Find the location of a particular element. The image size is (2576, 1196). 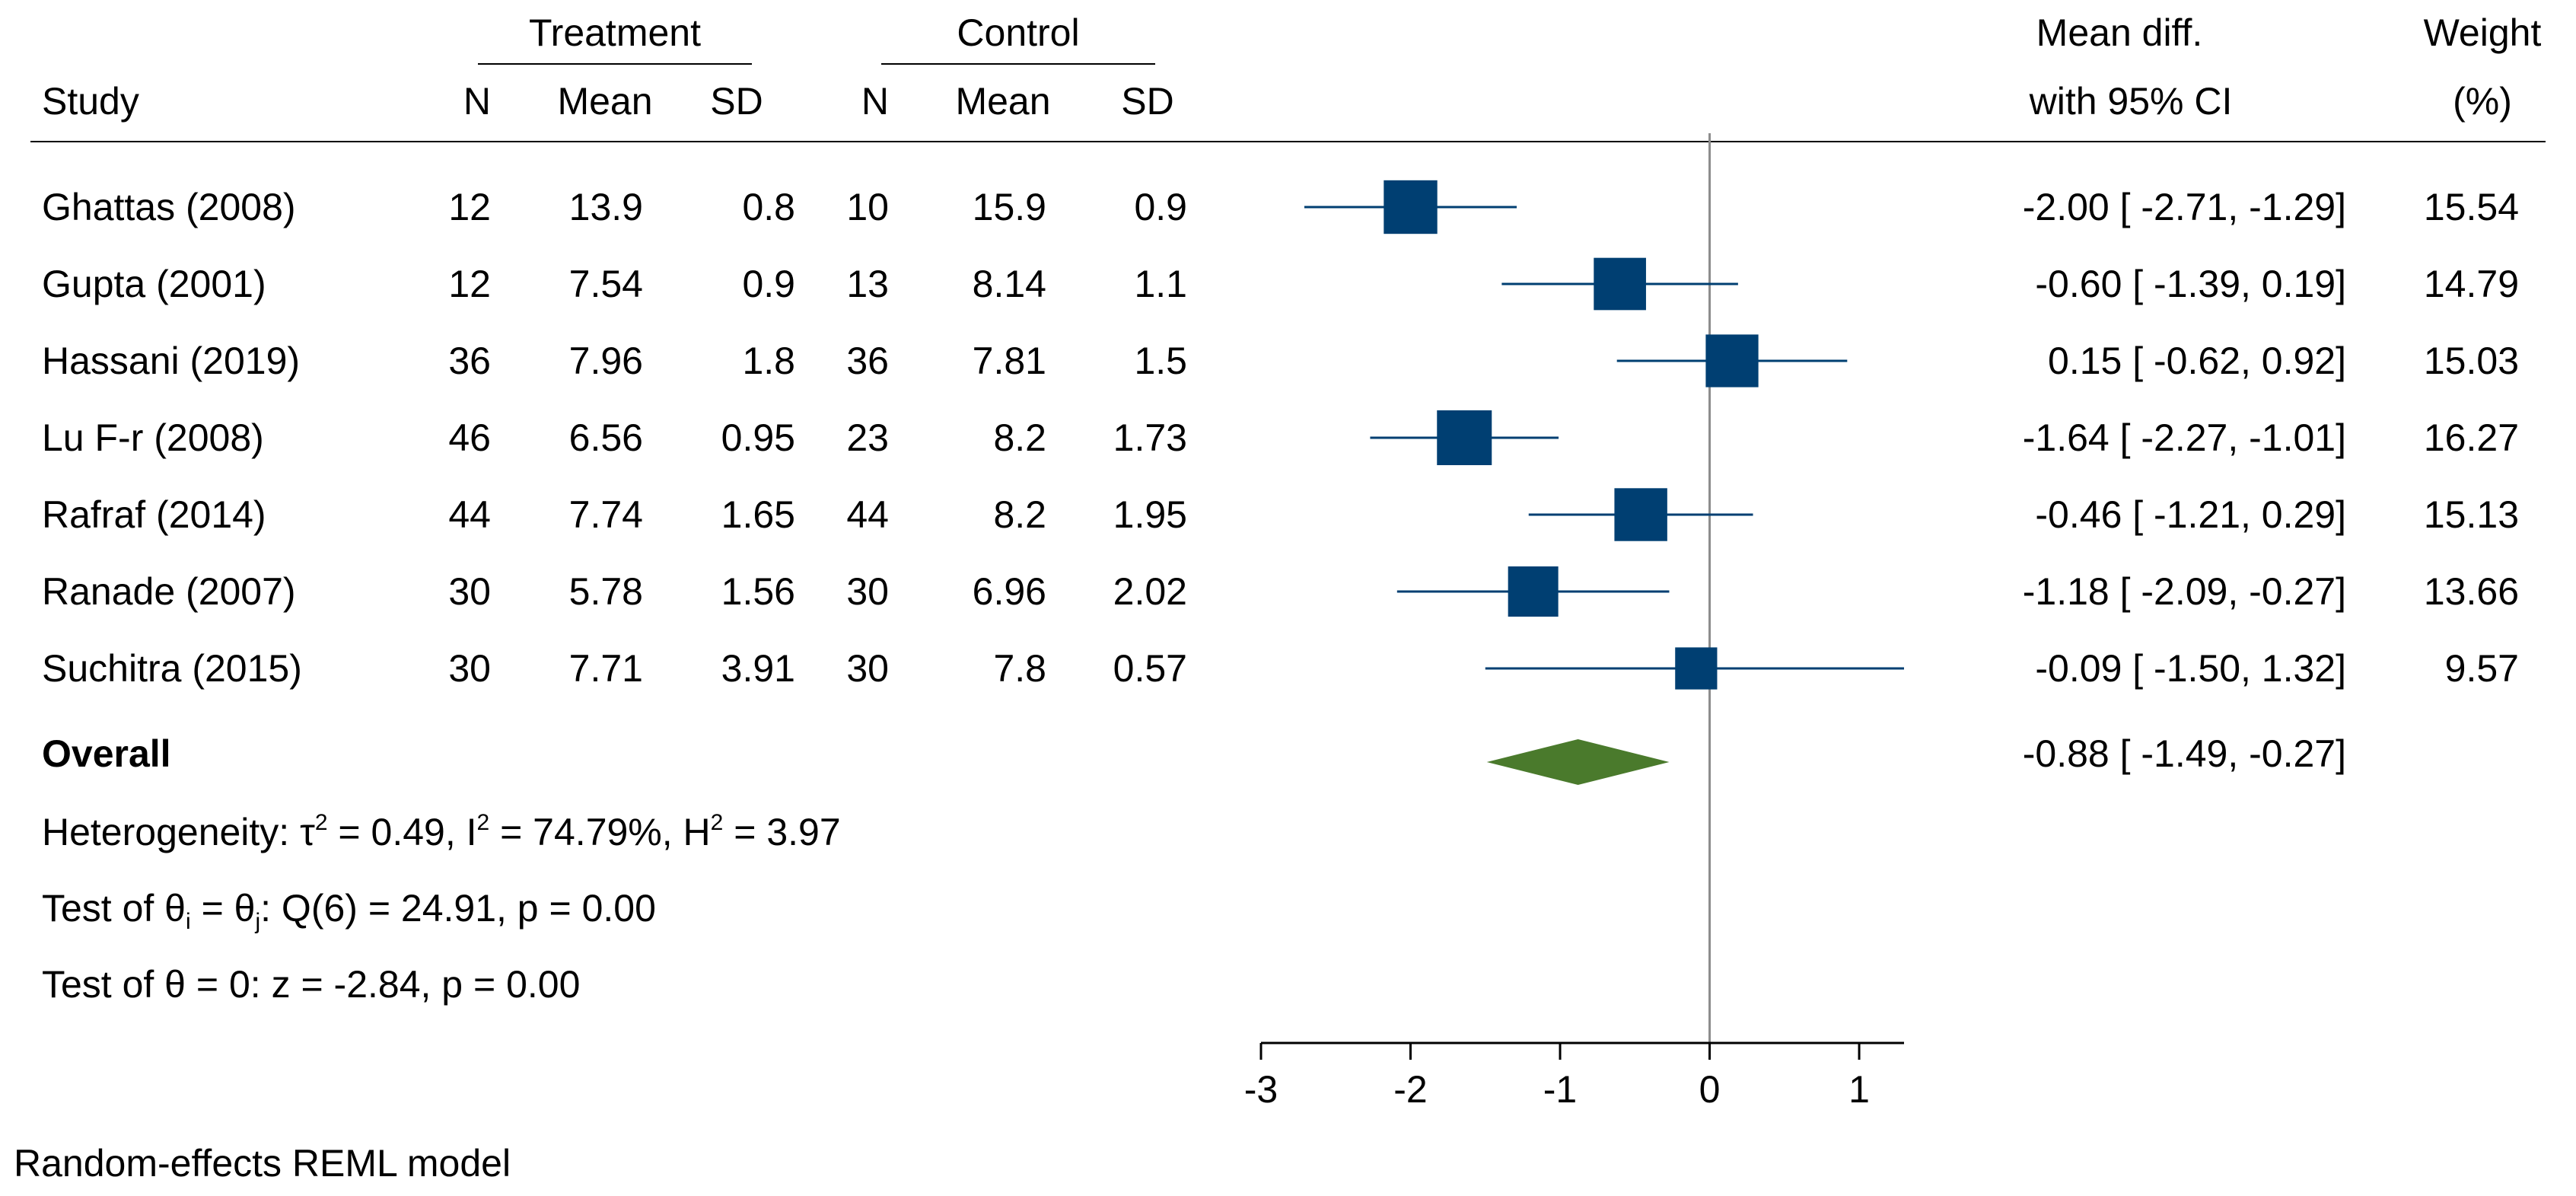

x-tick-label: -1 is located at coordinates (1560, 1089).